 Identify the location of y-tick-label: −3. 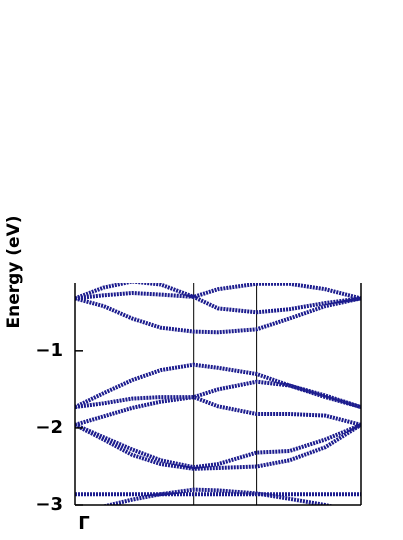
(49, 504).